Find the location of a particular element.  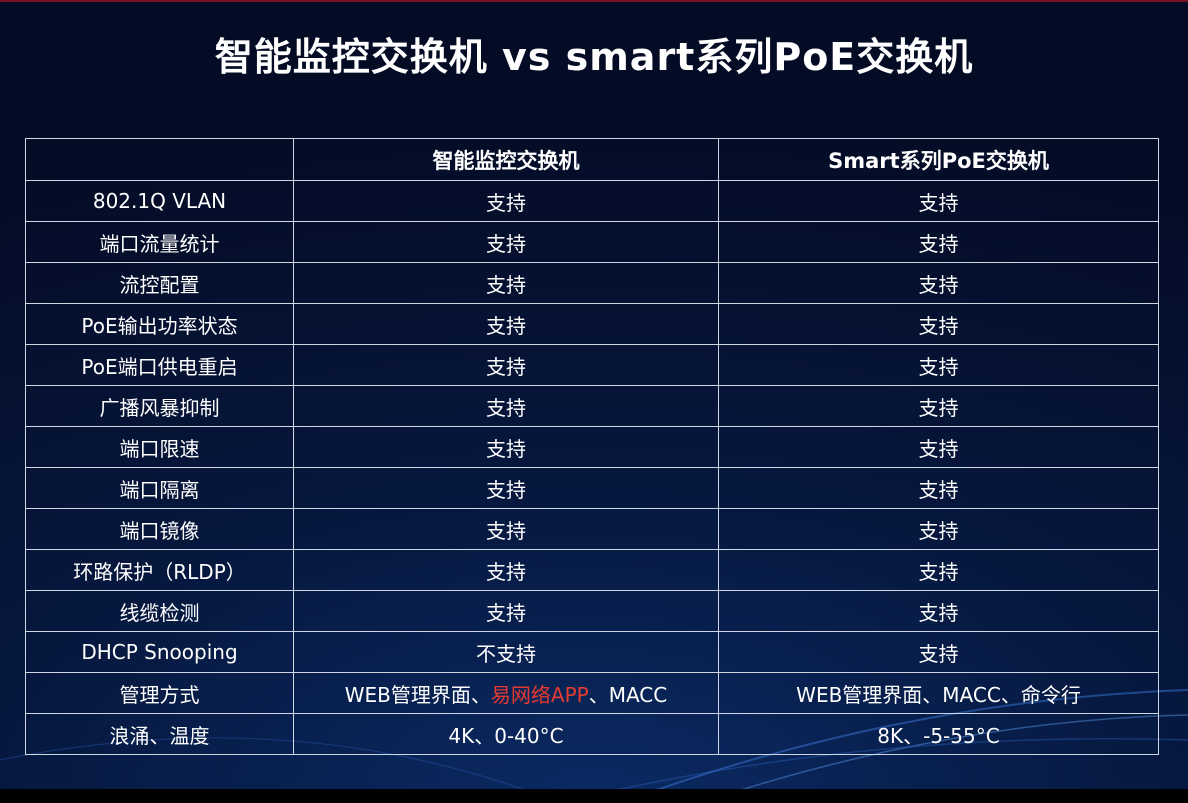

value-cell-a: WEB管理界面、易网络APP、MACC is located at coordinates (506, 693).